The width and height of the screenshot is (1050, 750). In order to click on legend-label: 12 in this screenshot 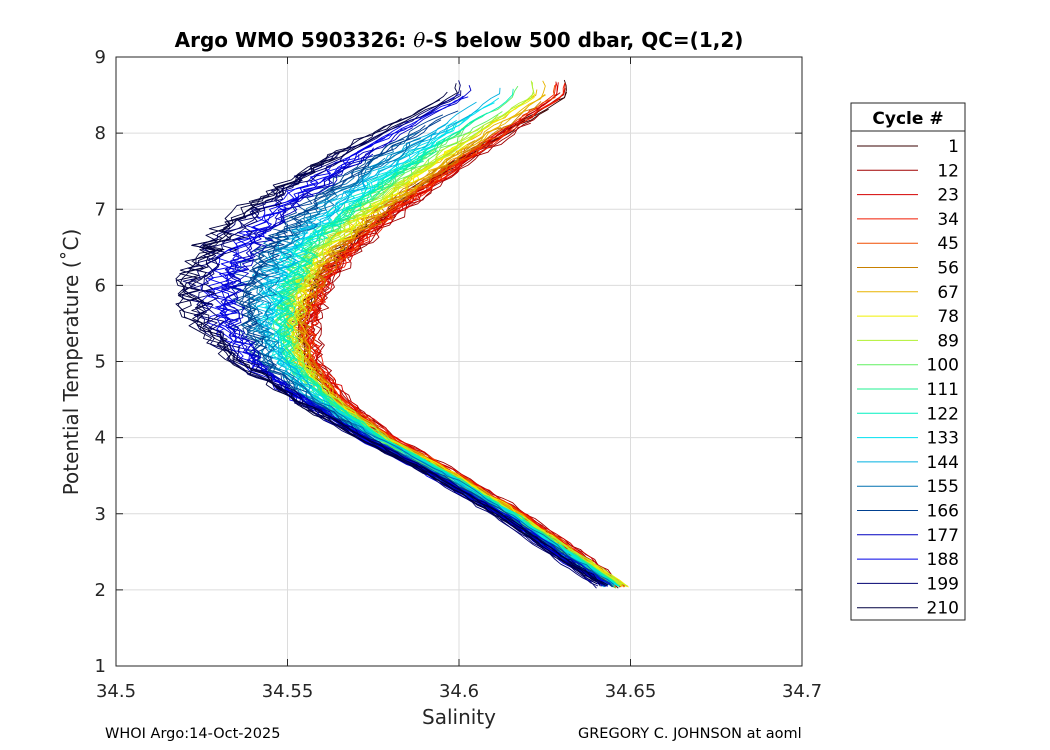, I will do `click(948, 171)`.